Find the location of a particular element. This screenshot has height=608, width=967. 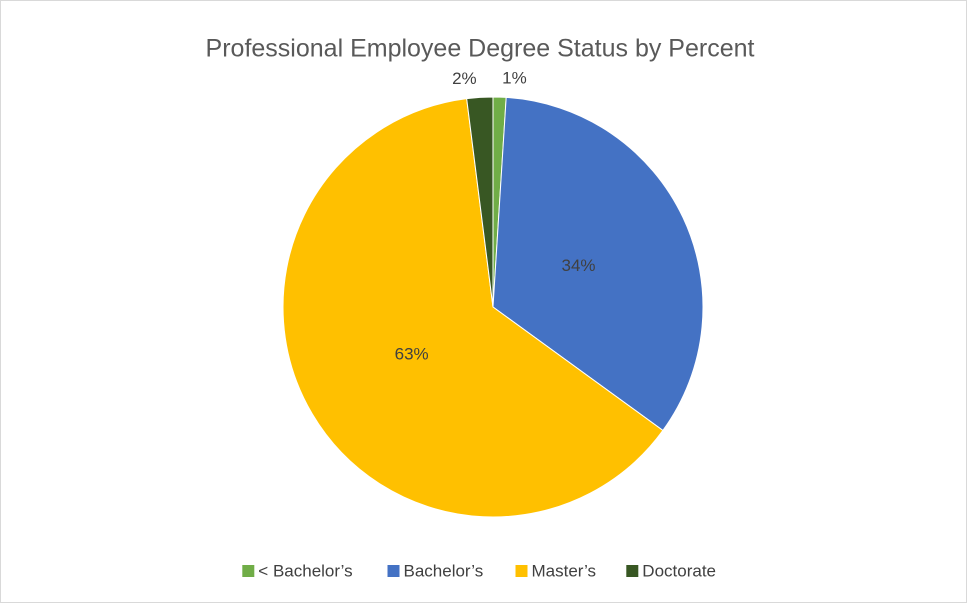

data-label: 1% is located at coordinates (514, 78).